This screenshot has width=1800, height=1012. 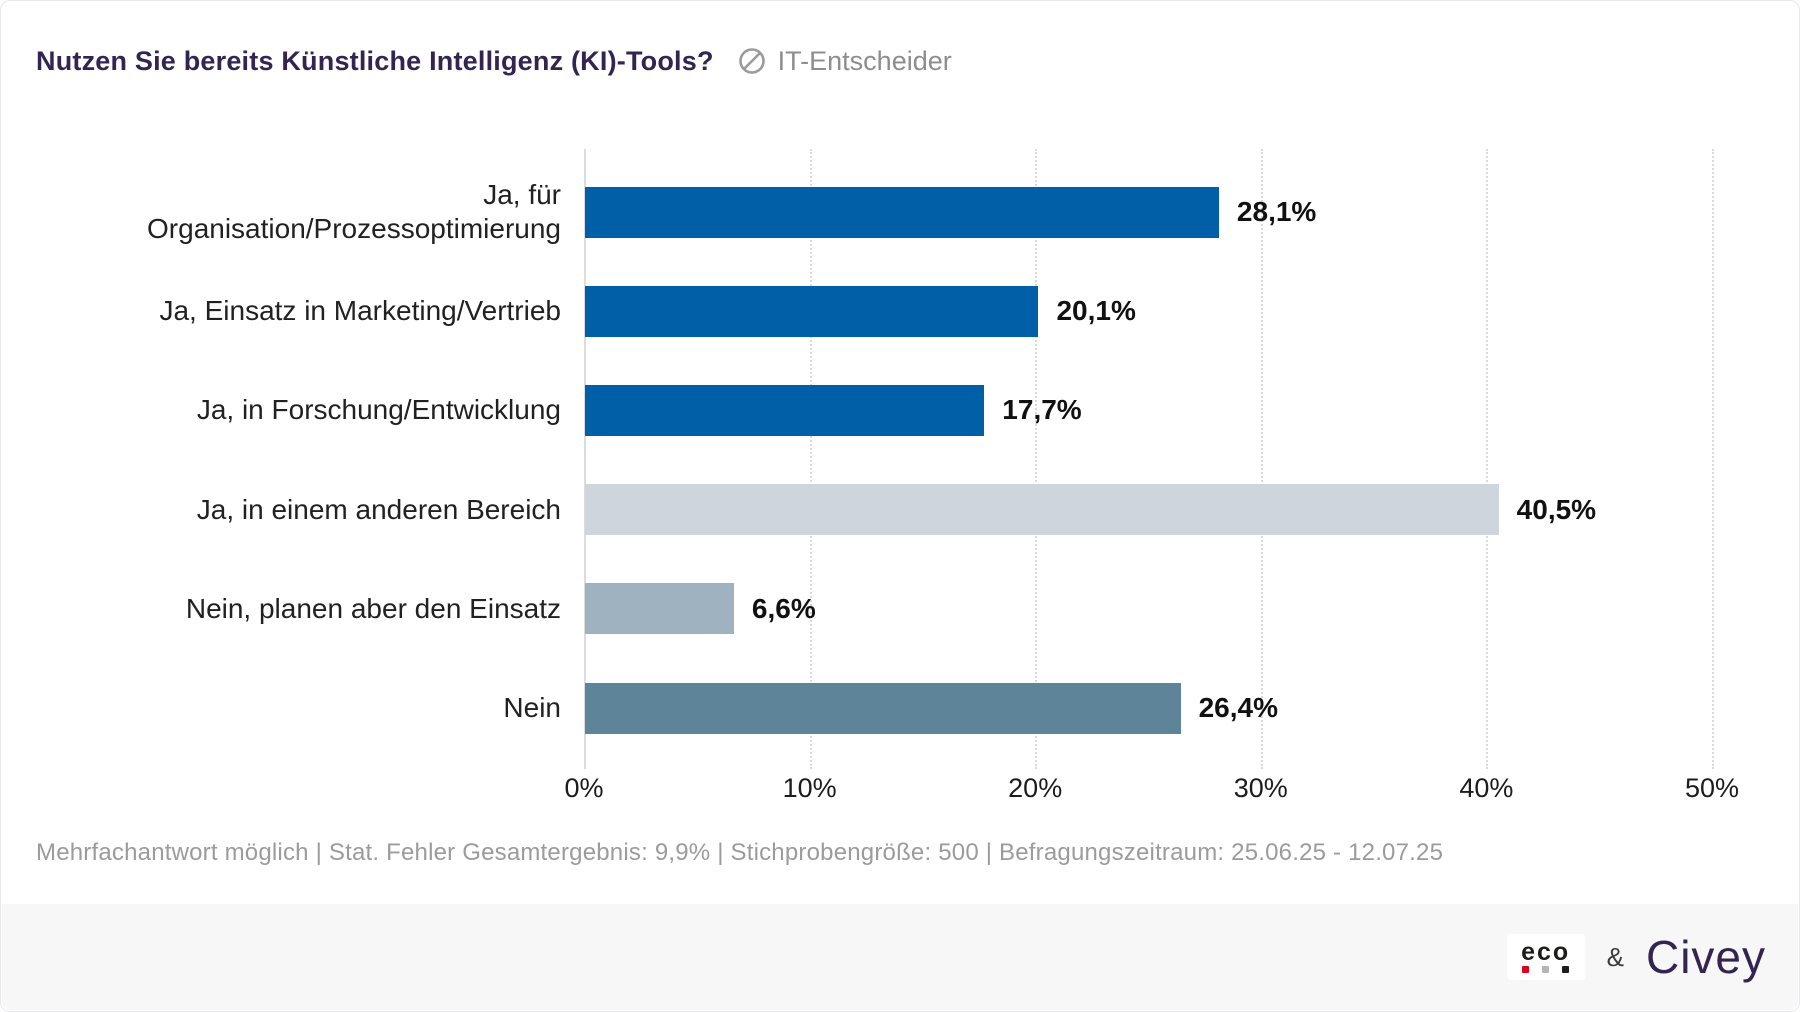 I want to click on slashed-circle-icon, so click(x=751, y=61).